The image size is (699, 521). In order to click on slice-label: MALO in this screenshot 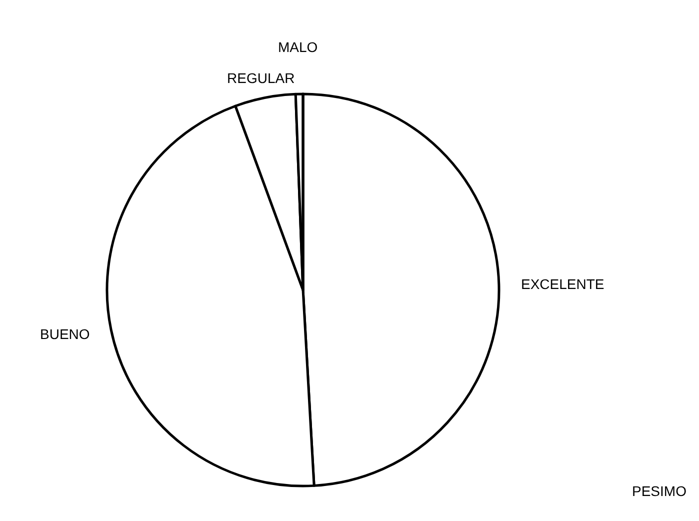, I will do `click(298, 47)`.